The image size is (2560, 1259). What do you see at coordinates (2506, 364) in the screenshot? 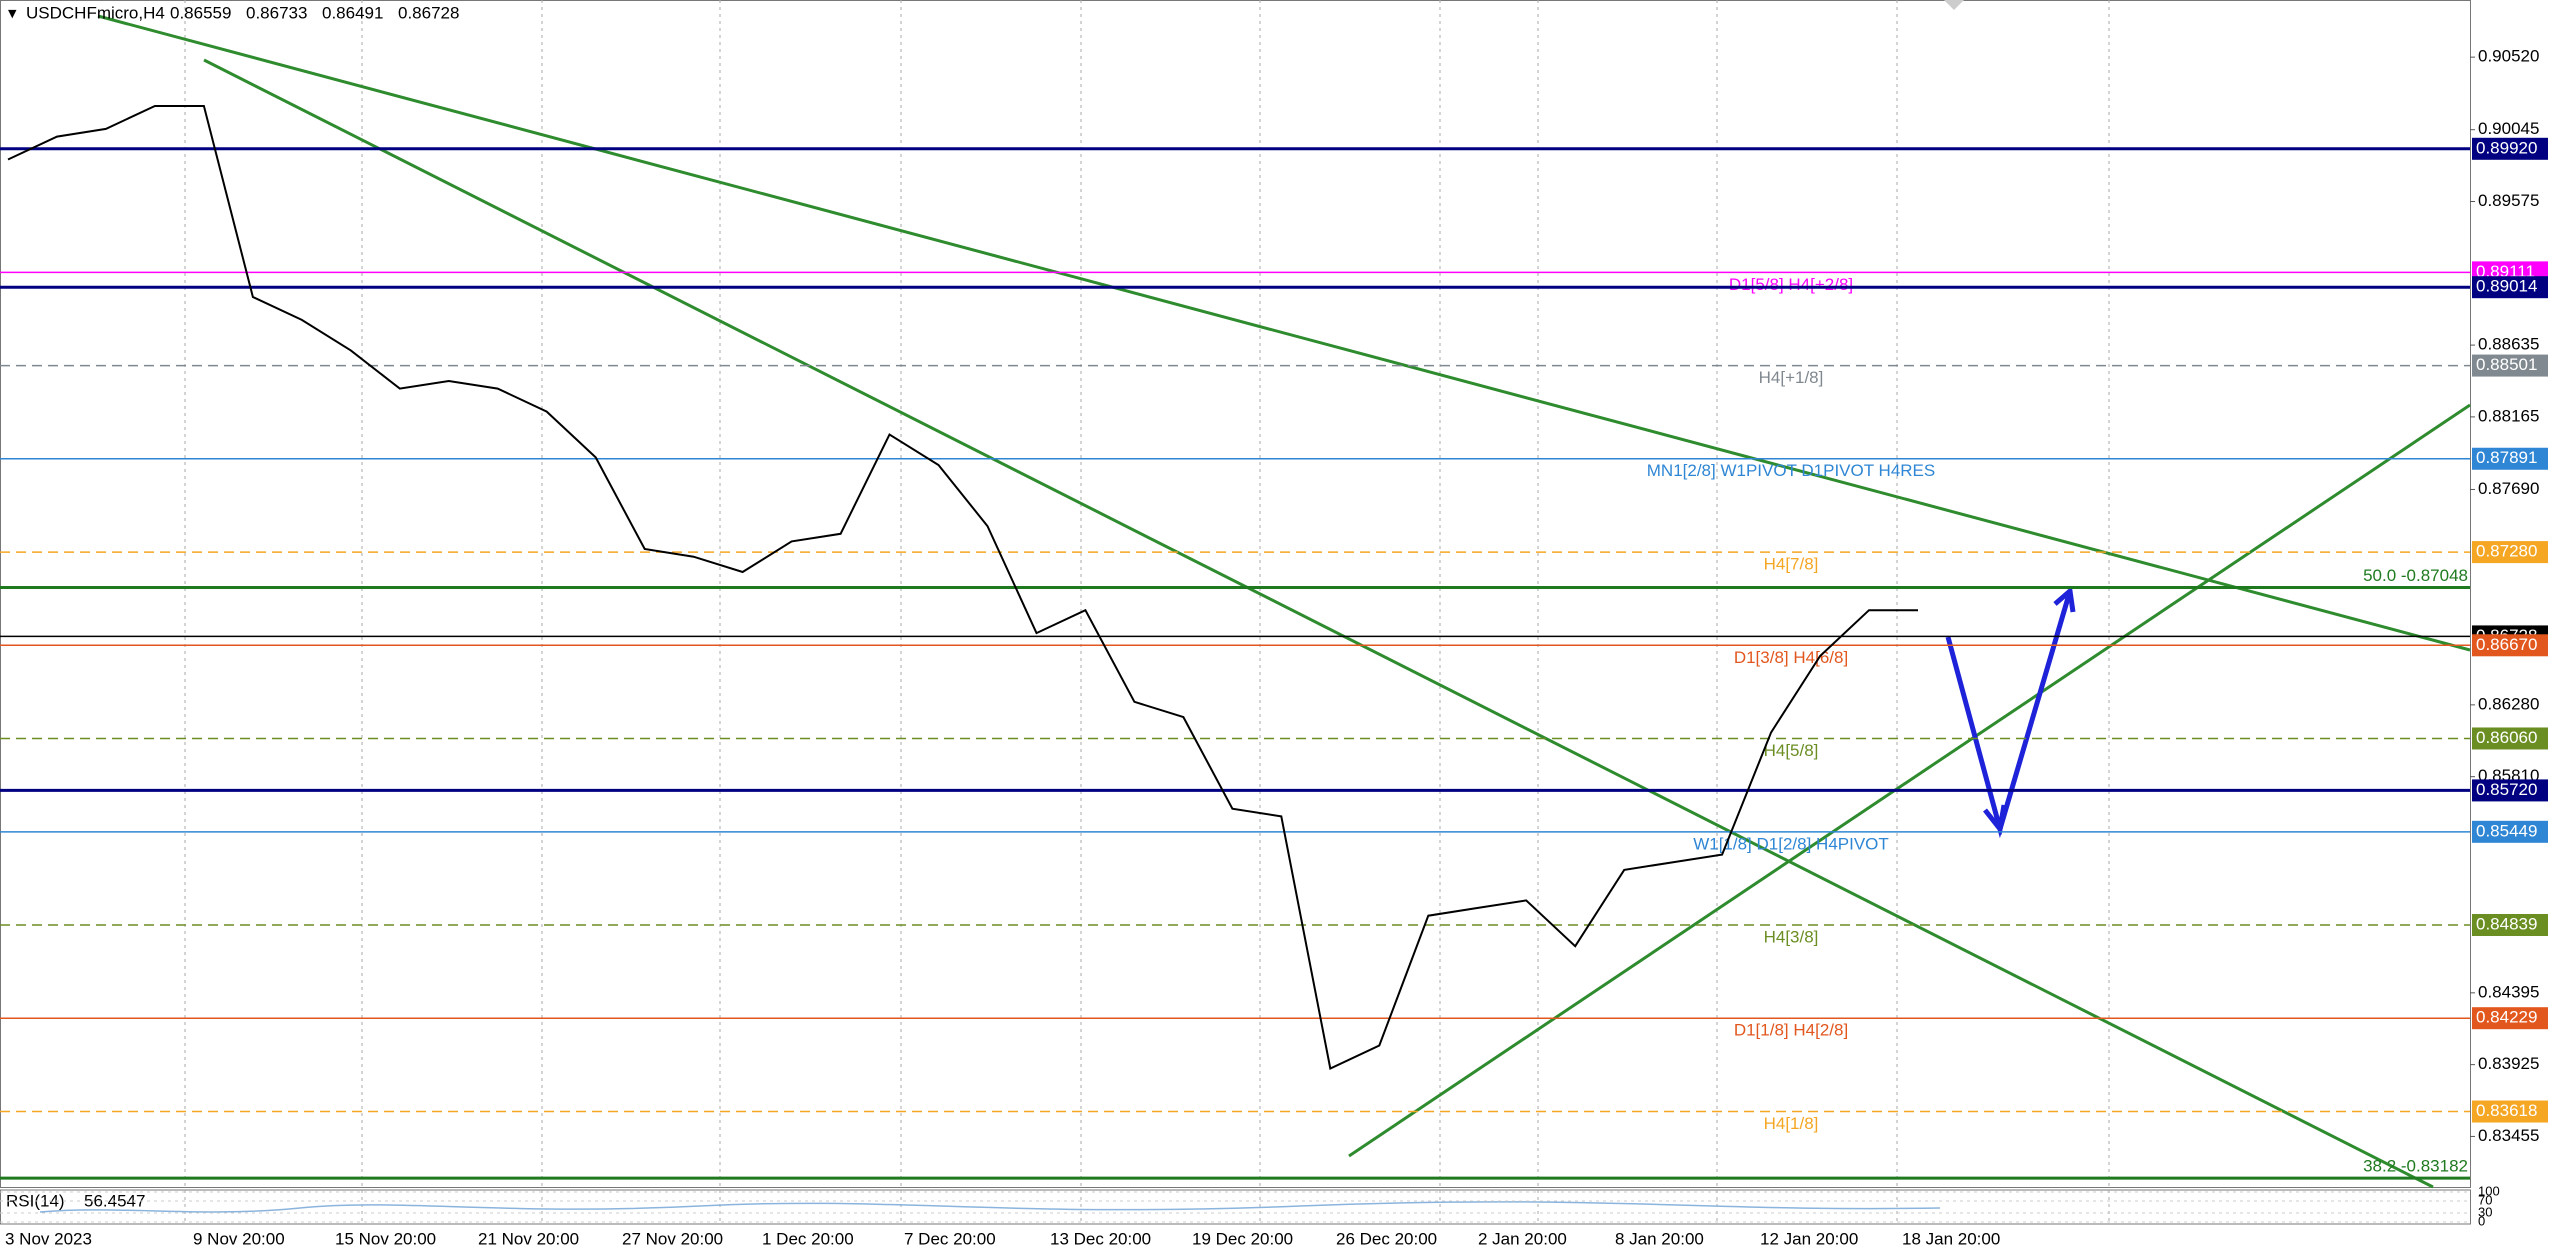
I see `level-tag-label: 0.88501` at bounding box center [2506, 364].